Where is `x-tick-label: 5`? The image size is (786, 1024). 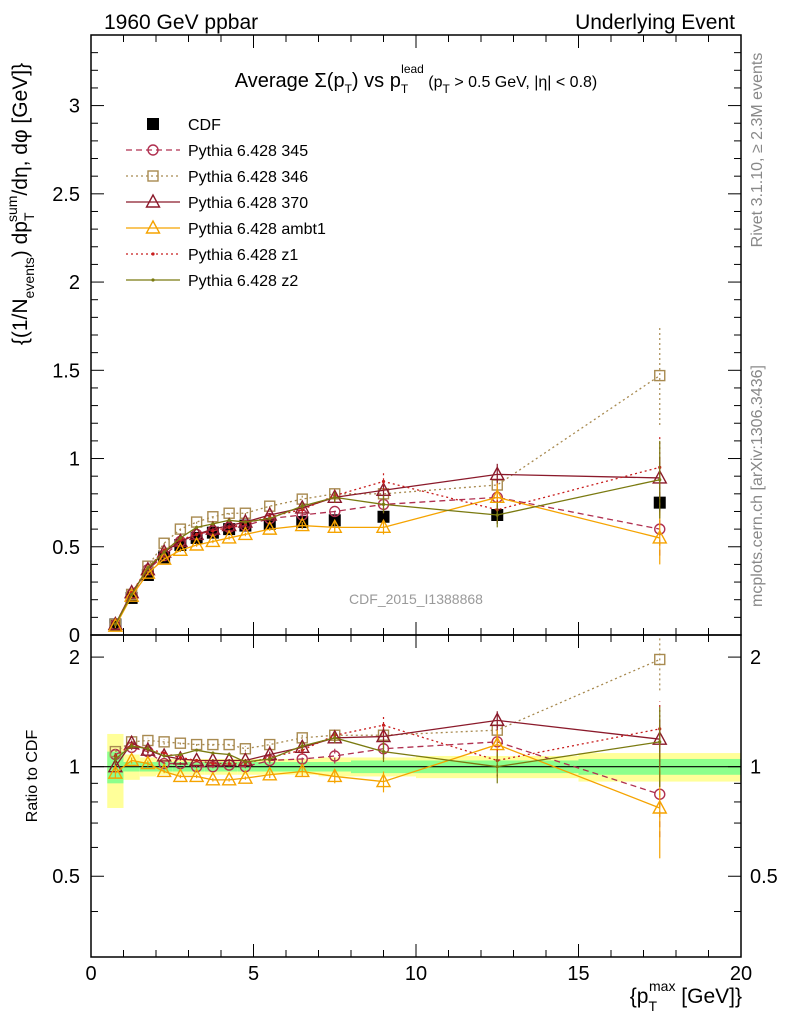
x-tick-label: 5 is located at coordinates (253, 974).